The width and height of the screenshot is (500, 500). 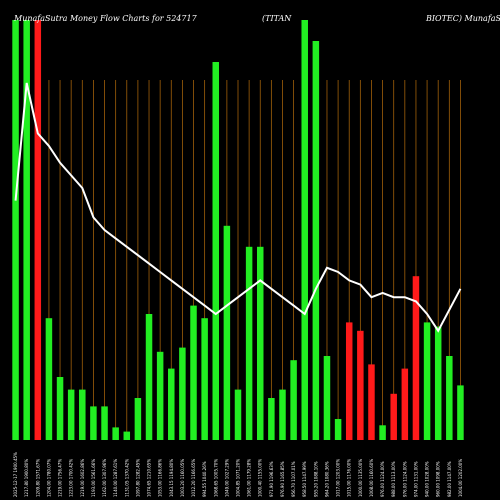 I want to click on x-tick-label: 1217.80 1900.80%, so click(x=26, y=478).